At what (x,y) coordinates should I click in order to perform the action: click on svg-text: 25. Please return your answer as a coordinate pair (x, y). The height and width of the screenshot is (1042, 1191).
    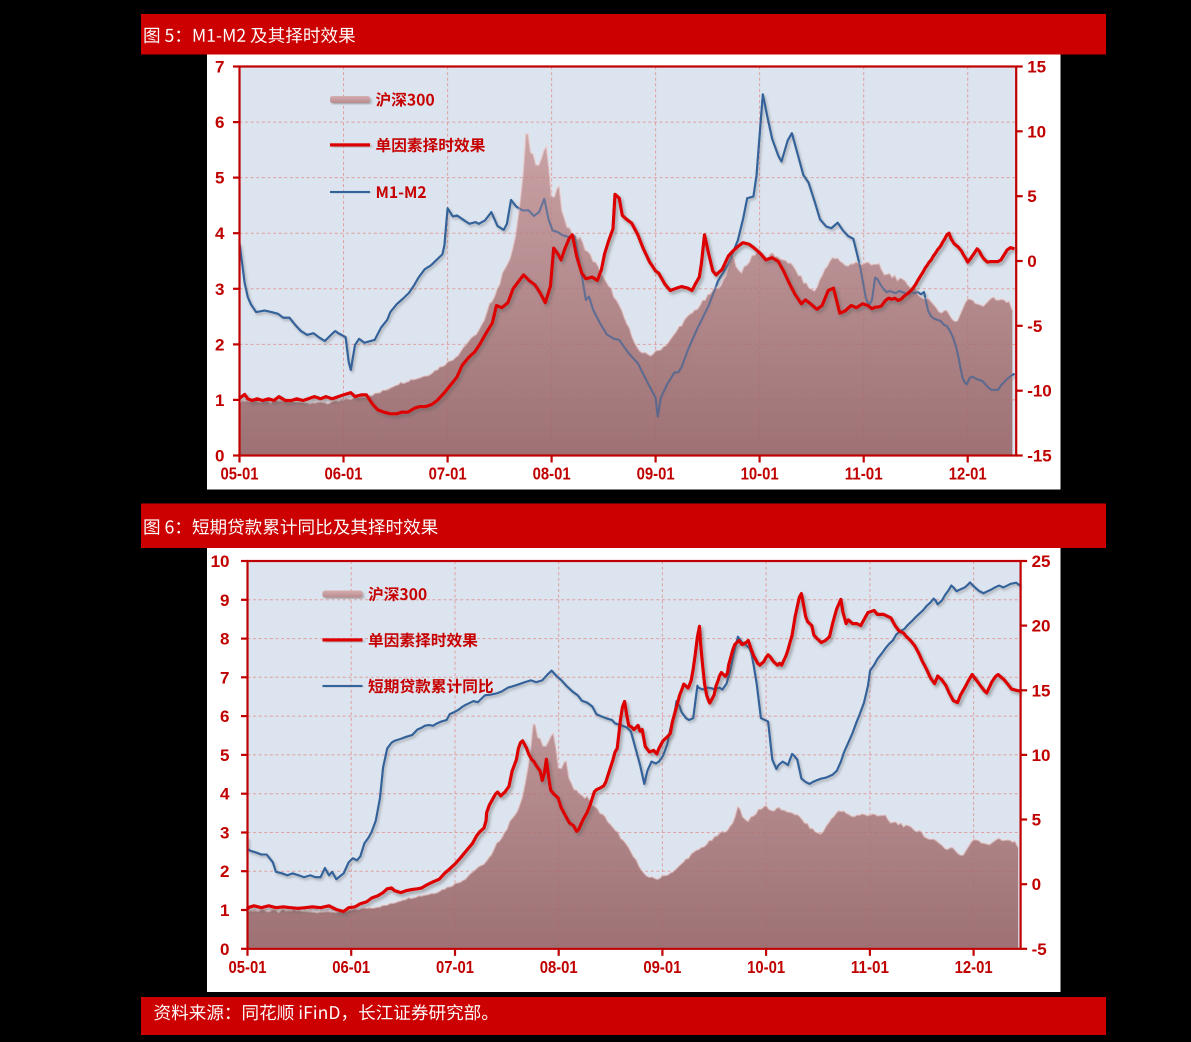
    Looking at the image, I should click on (1041, 561).